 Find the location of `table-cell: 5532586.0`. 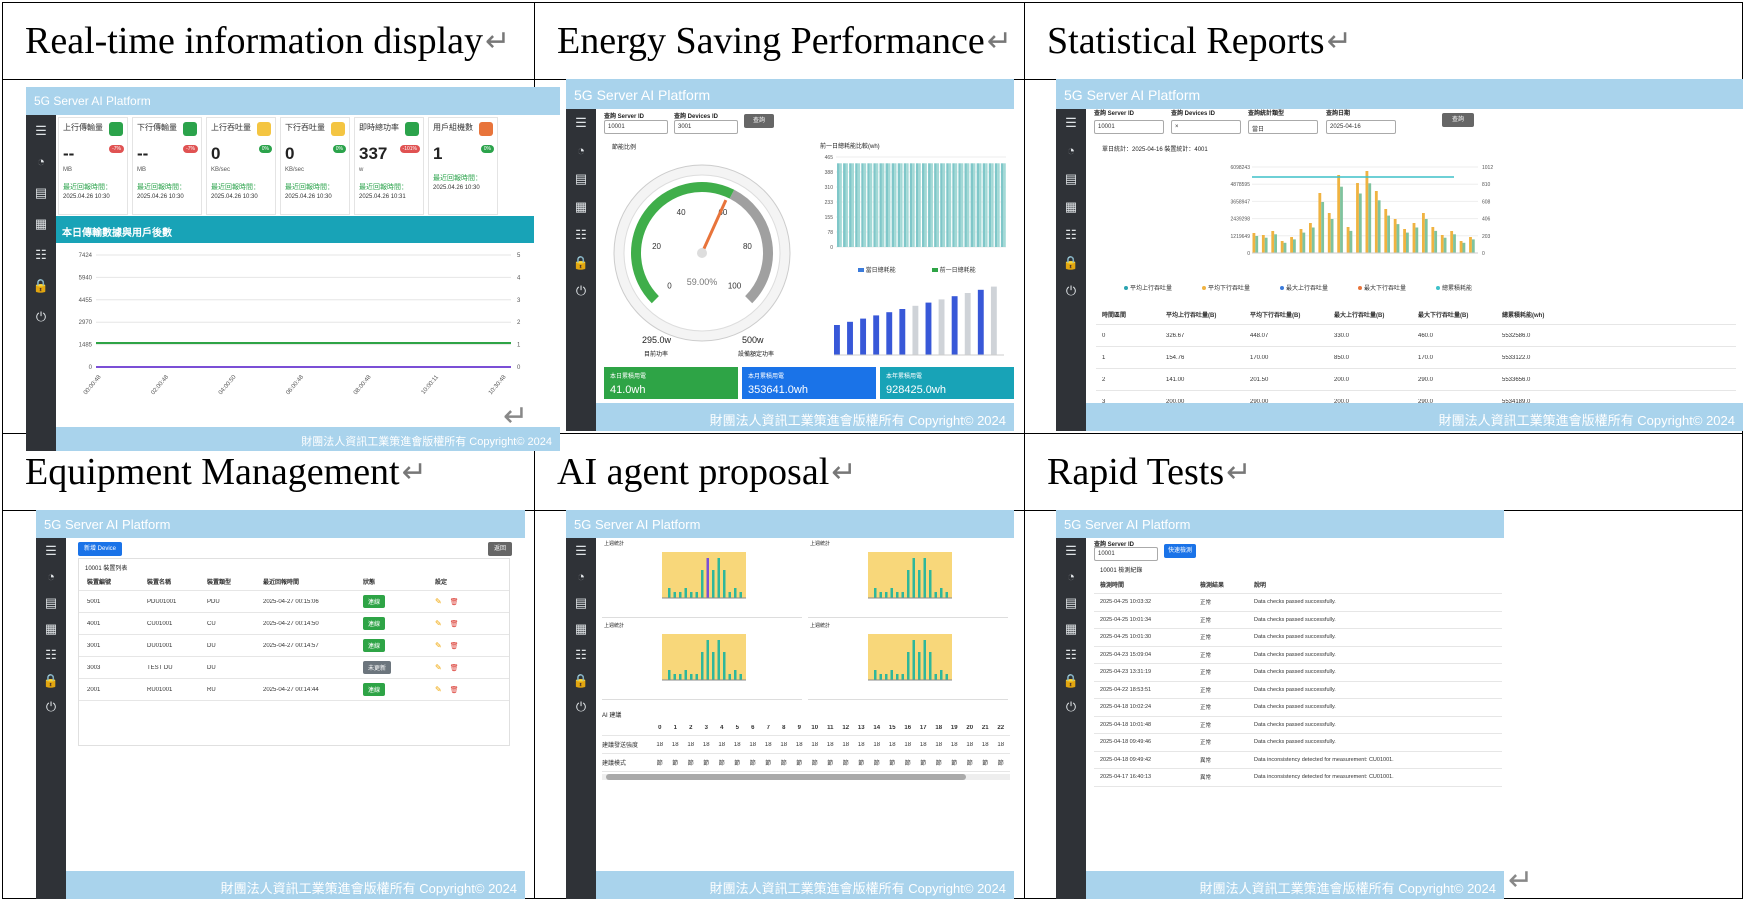

table-cell: 5532586.0 is located at coordinates (1516, 335).